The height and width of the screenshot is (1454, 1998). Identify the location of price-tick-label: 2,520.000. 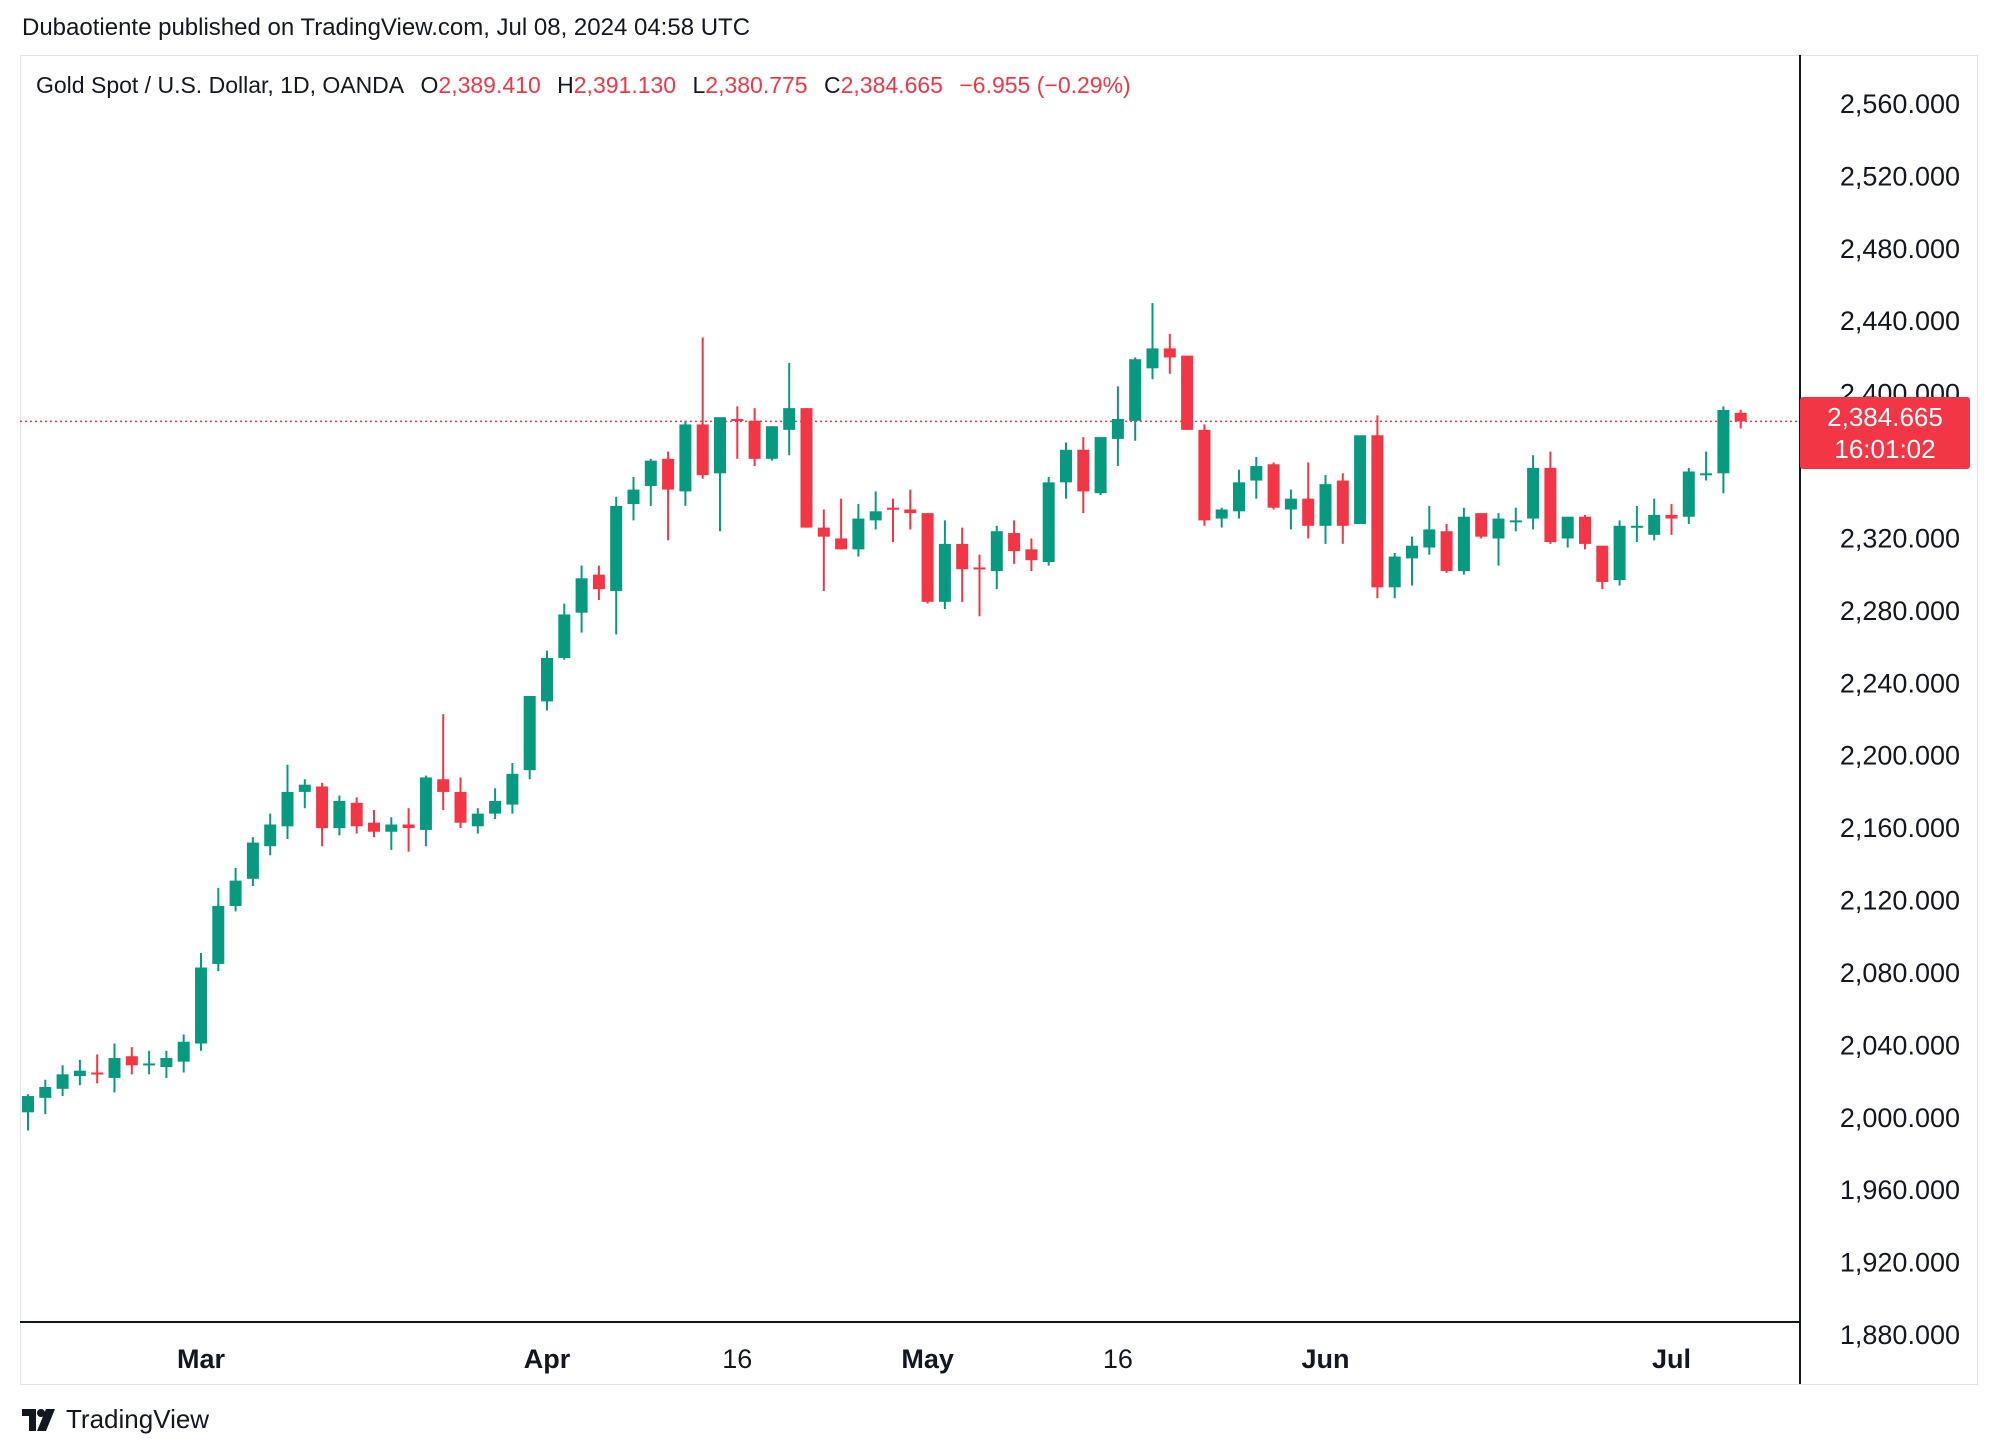
(1900, 176).